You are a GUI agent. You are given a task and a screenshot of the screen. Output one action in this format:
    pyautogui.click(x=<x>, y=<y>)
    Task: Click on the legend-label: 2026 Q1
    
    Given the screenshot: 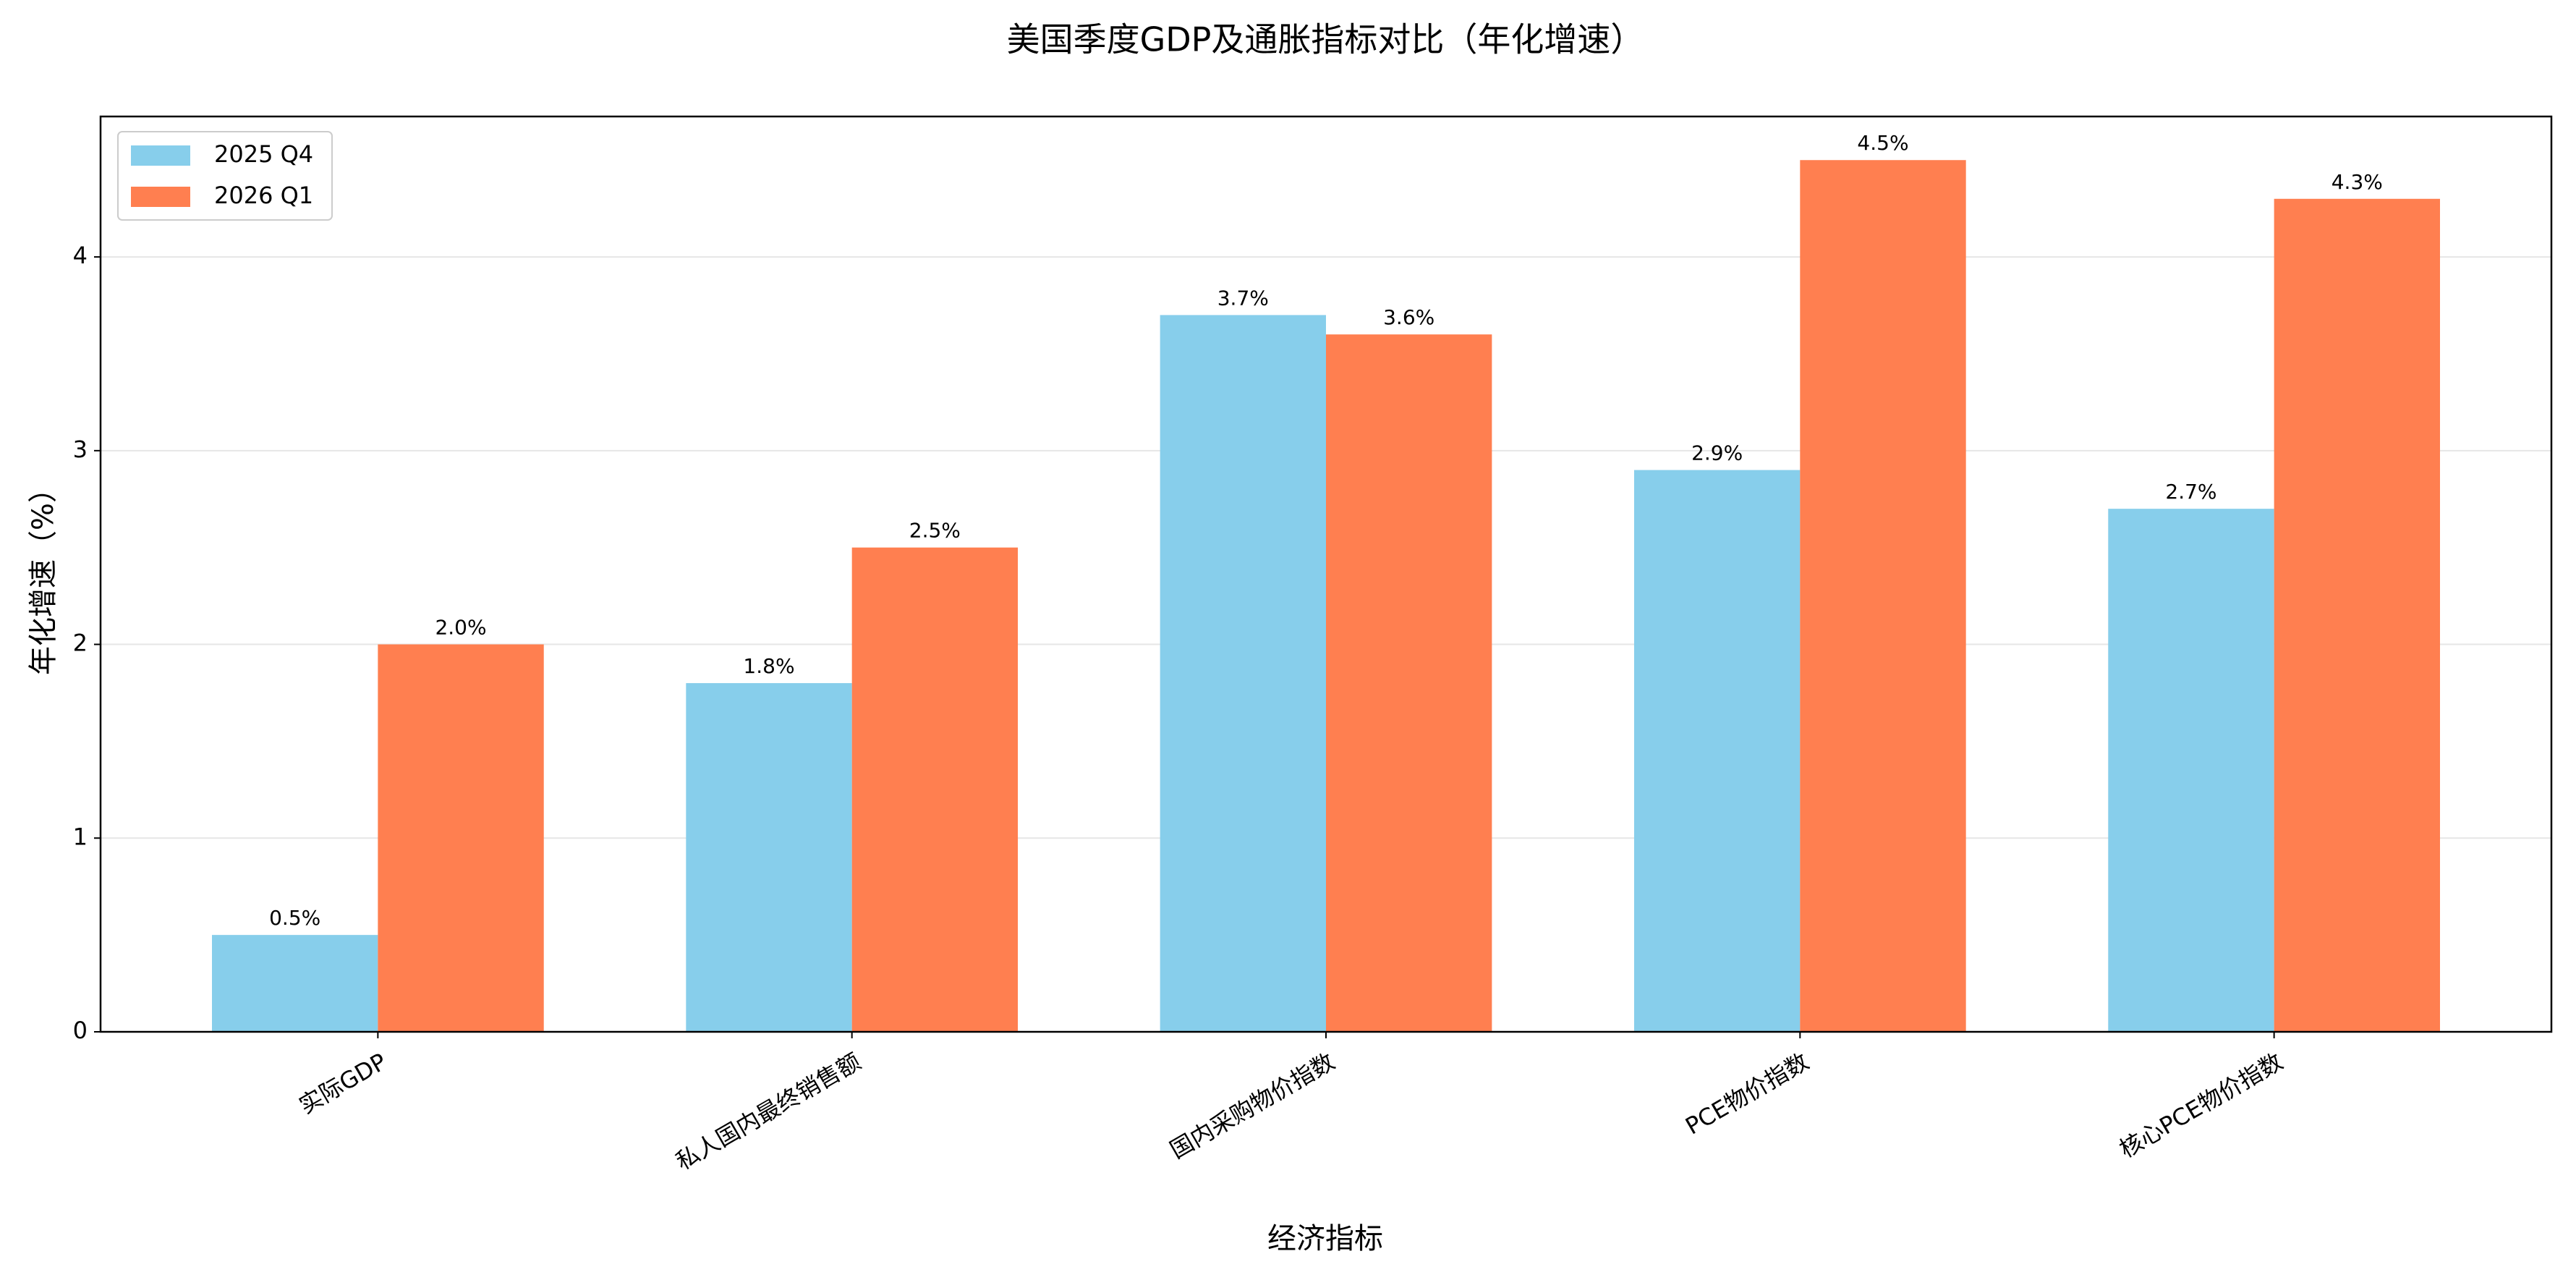 What is the action you would take?
    pyautogui.click(x=263, y=196)
    